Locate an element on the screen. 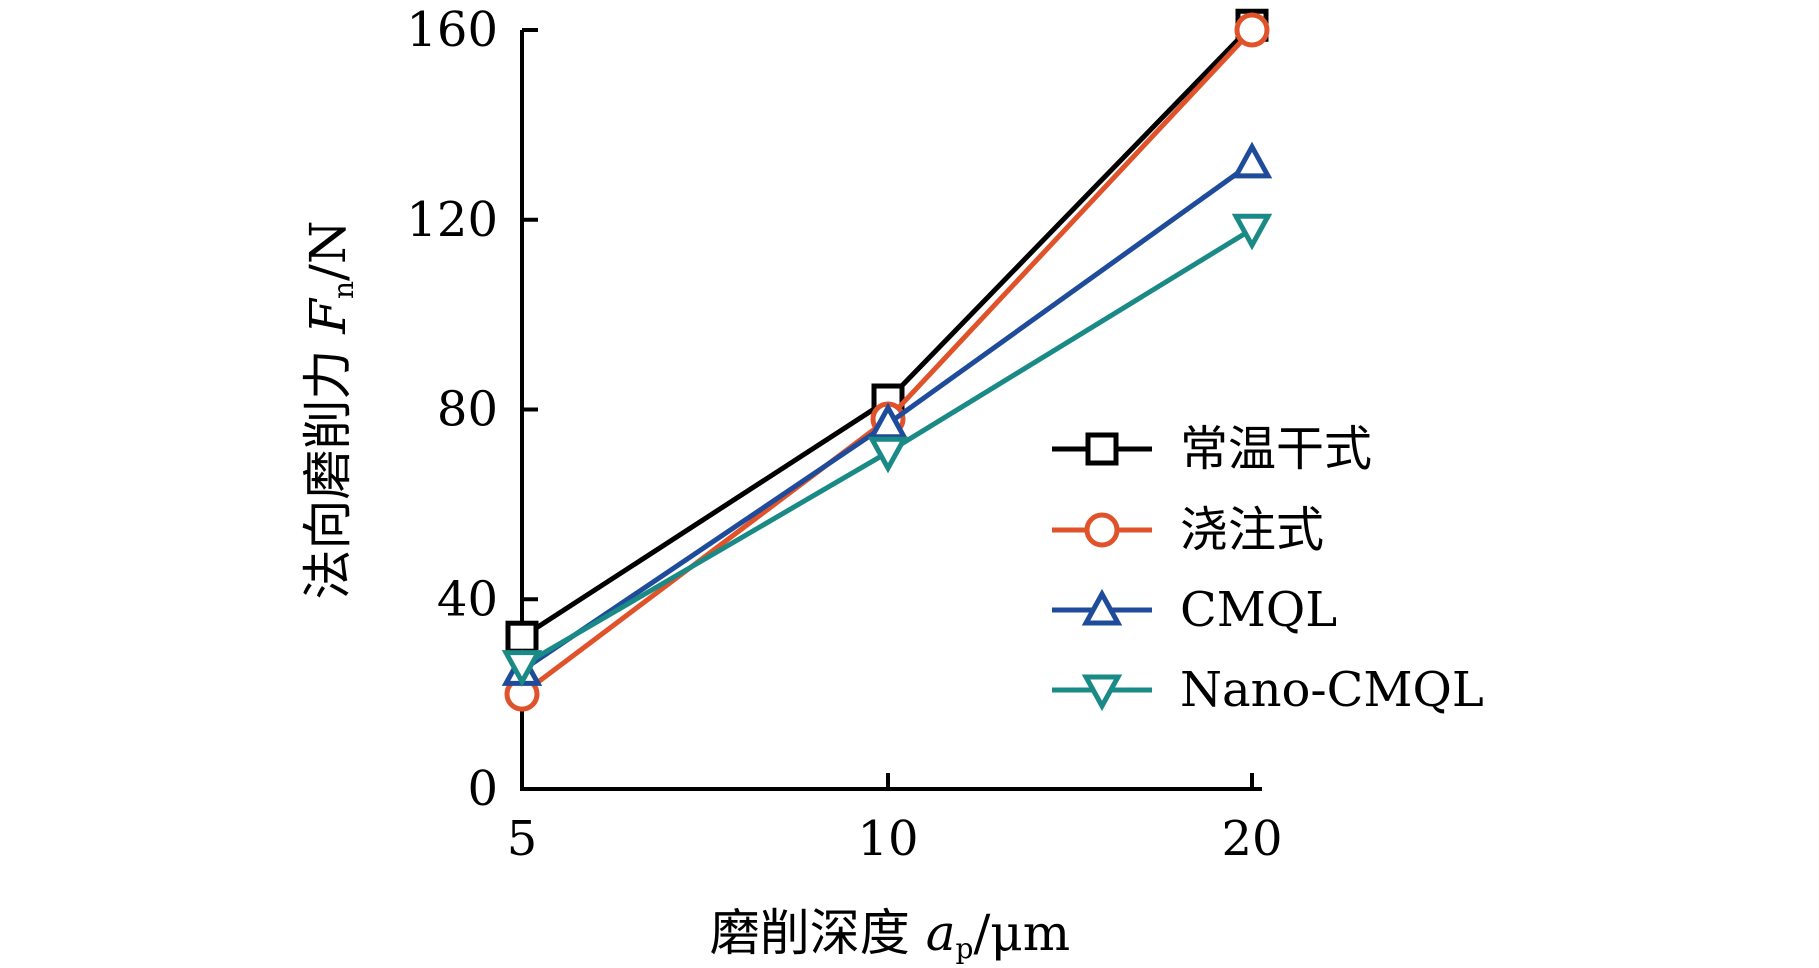 The image size is (1819, 968). x-axis-title-prefix: 磨削深度 is located at coordinates (818, 933).